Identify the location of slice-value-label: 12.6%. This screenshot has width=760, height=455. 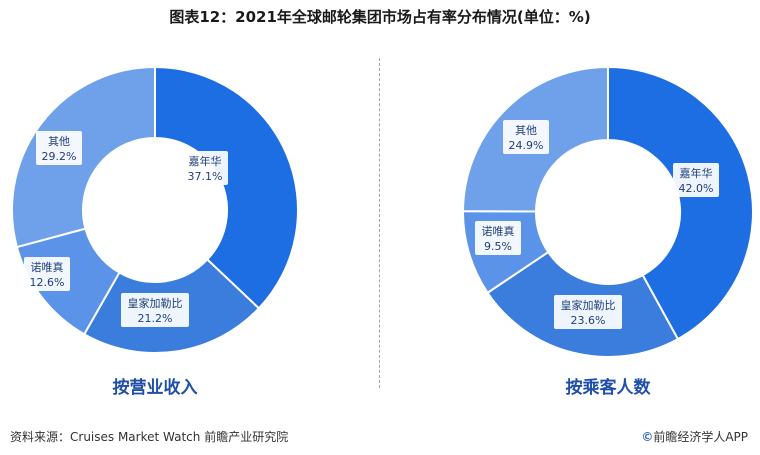
(47, 282).